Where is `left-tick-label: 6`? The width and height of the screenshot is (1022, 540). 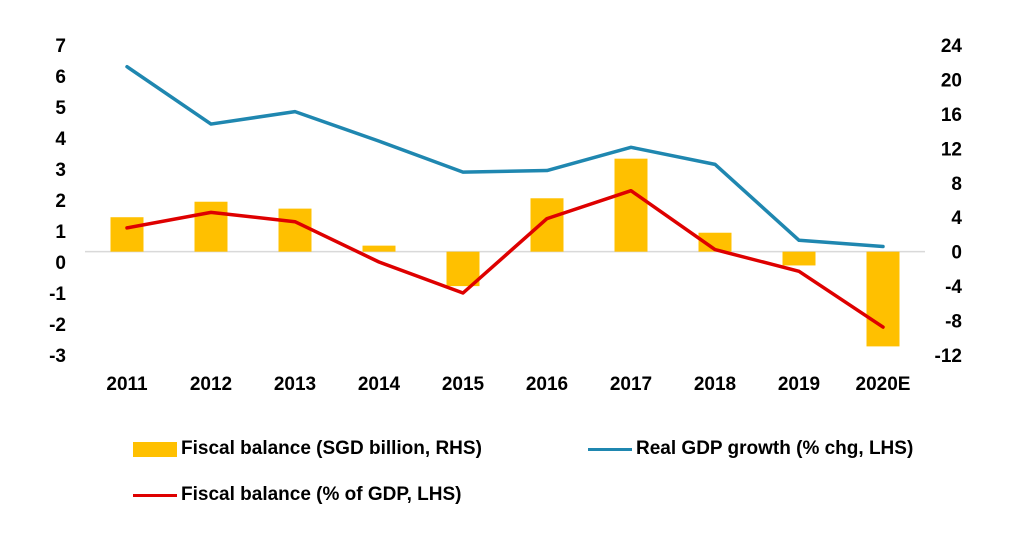
left-tick-label: 6 is located at coordinates (60, 77).